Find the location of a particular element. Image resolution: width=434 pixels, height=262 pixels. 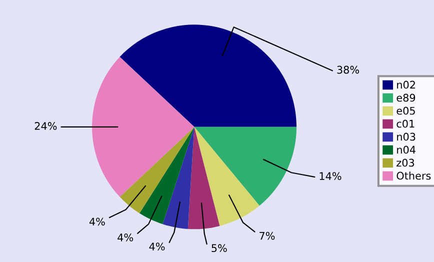

legend-label: e05 is located at coordinates (405, 110).